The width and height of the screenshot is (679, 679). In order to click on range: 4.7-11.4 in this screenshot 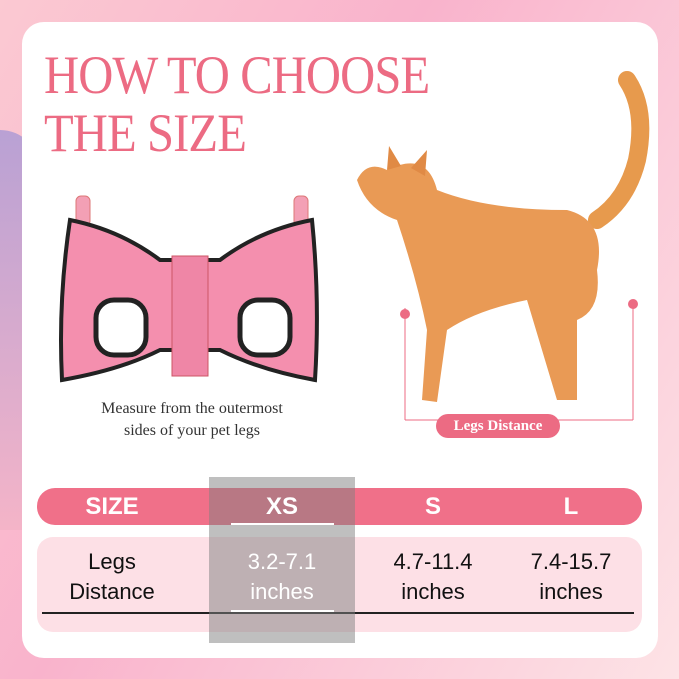, I will do `click(433, 561)`.